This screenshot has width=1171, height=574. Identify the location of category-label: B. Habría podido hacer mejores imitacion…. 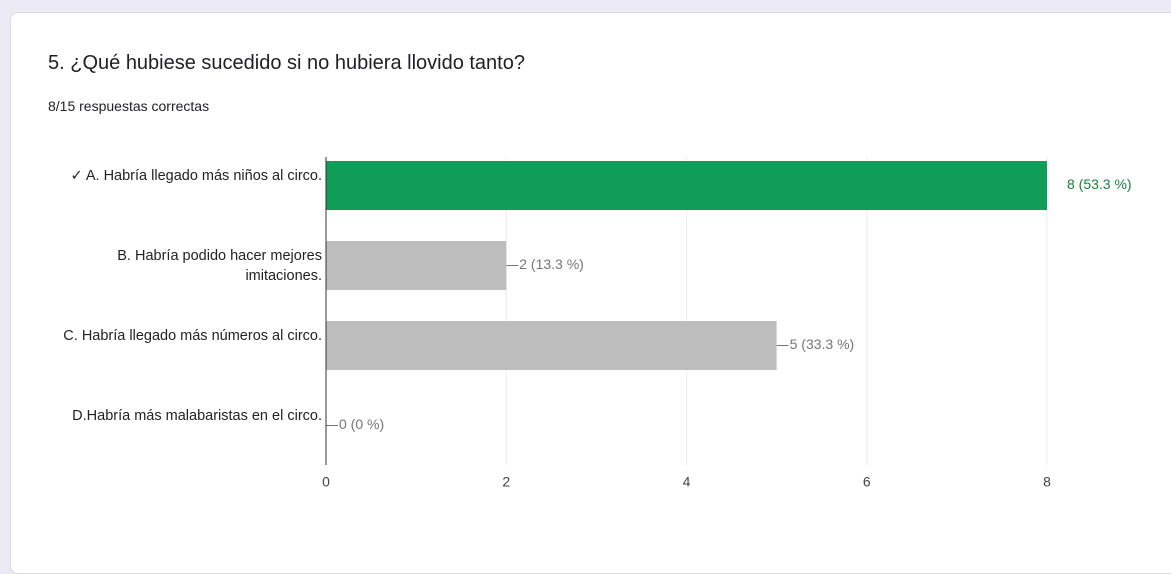
(219, 265).